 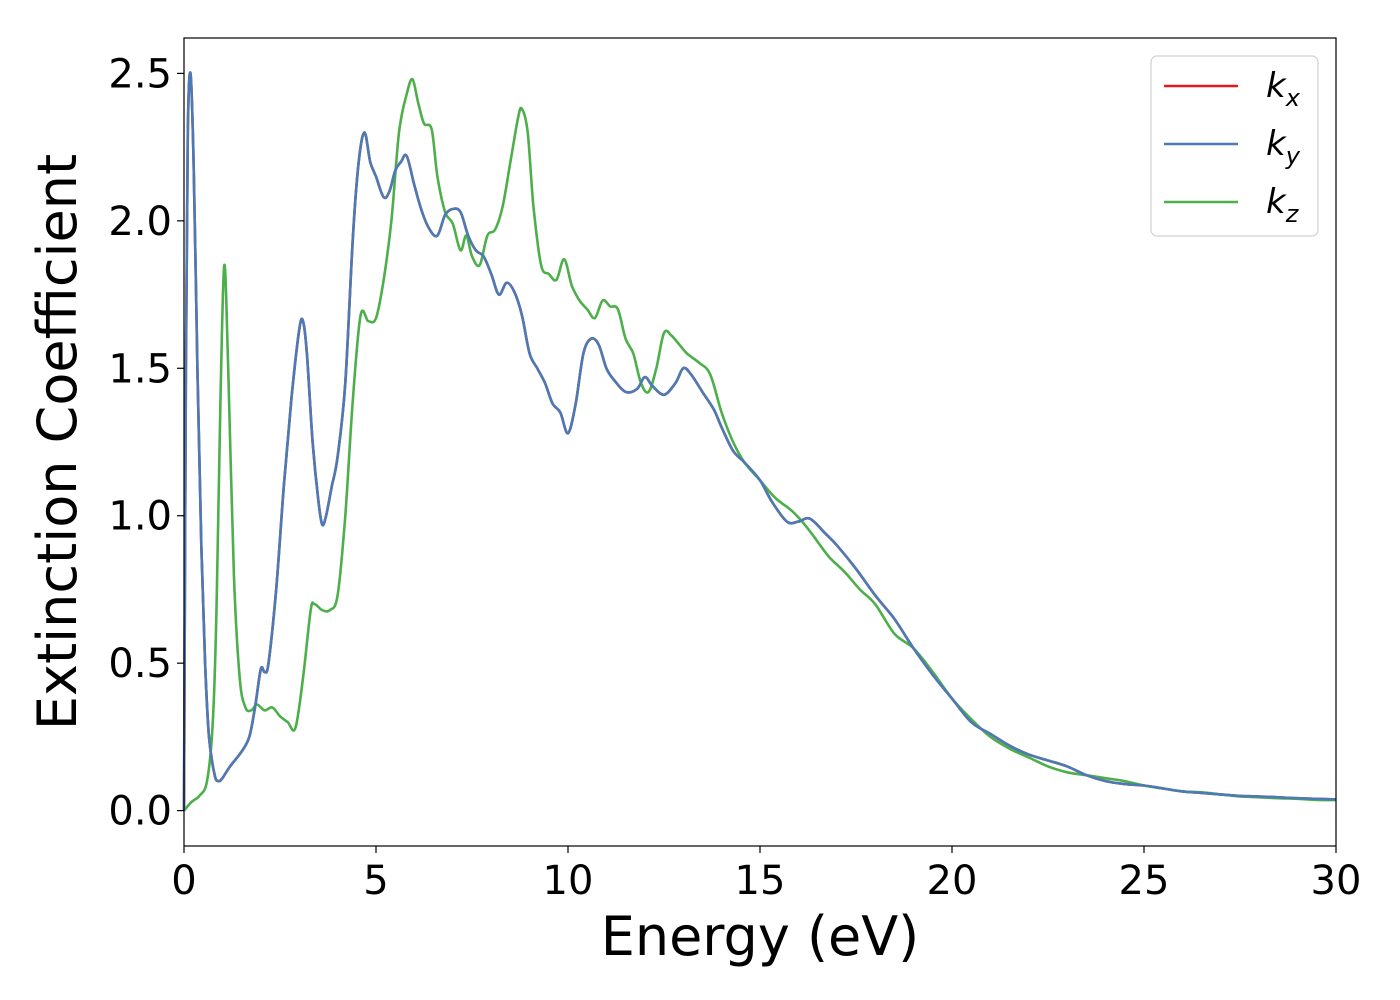 What do you see at coordinates (140, 664) in the screenshot?
I see `y-tick-label: 0.5` at bounding box center [140, 664].